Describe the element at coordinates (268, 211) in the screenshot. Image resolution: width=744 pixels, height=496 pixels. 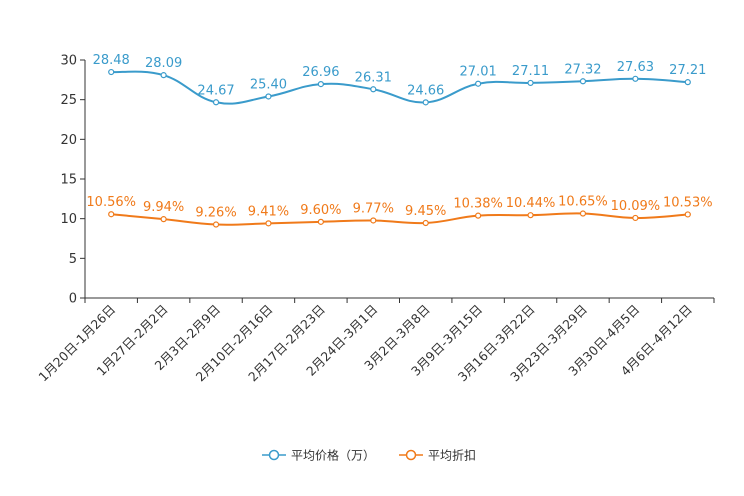
I see `series-1-data-label: 9.41%` at that location.